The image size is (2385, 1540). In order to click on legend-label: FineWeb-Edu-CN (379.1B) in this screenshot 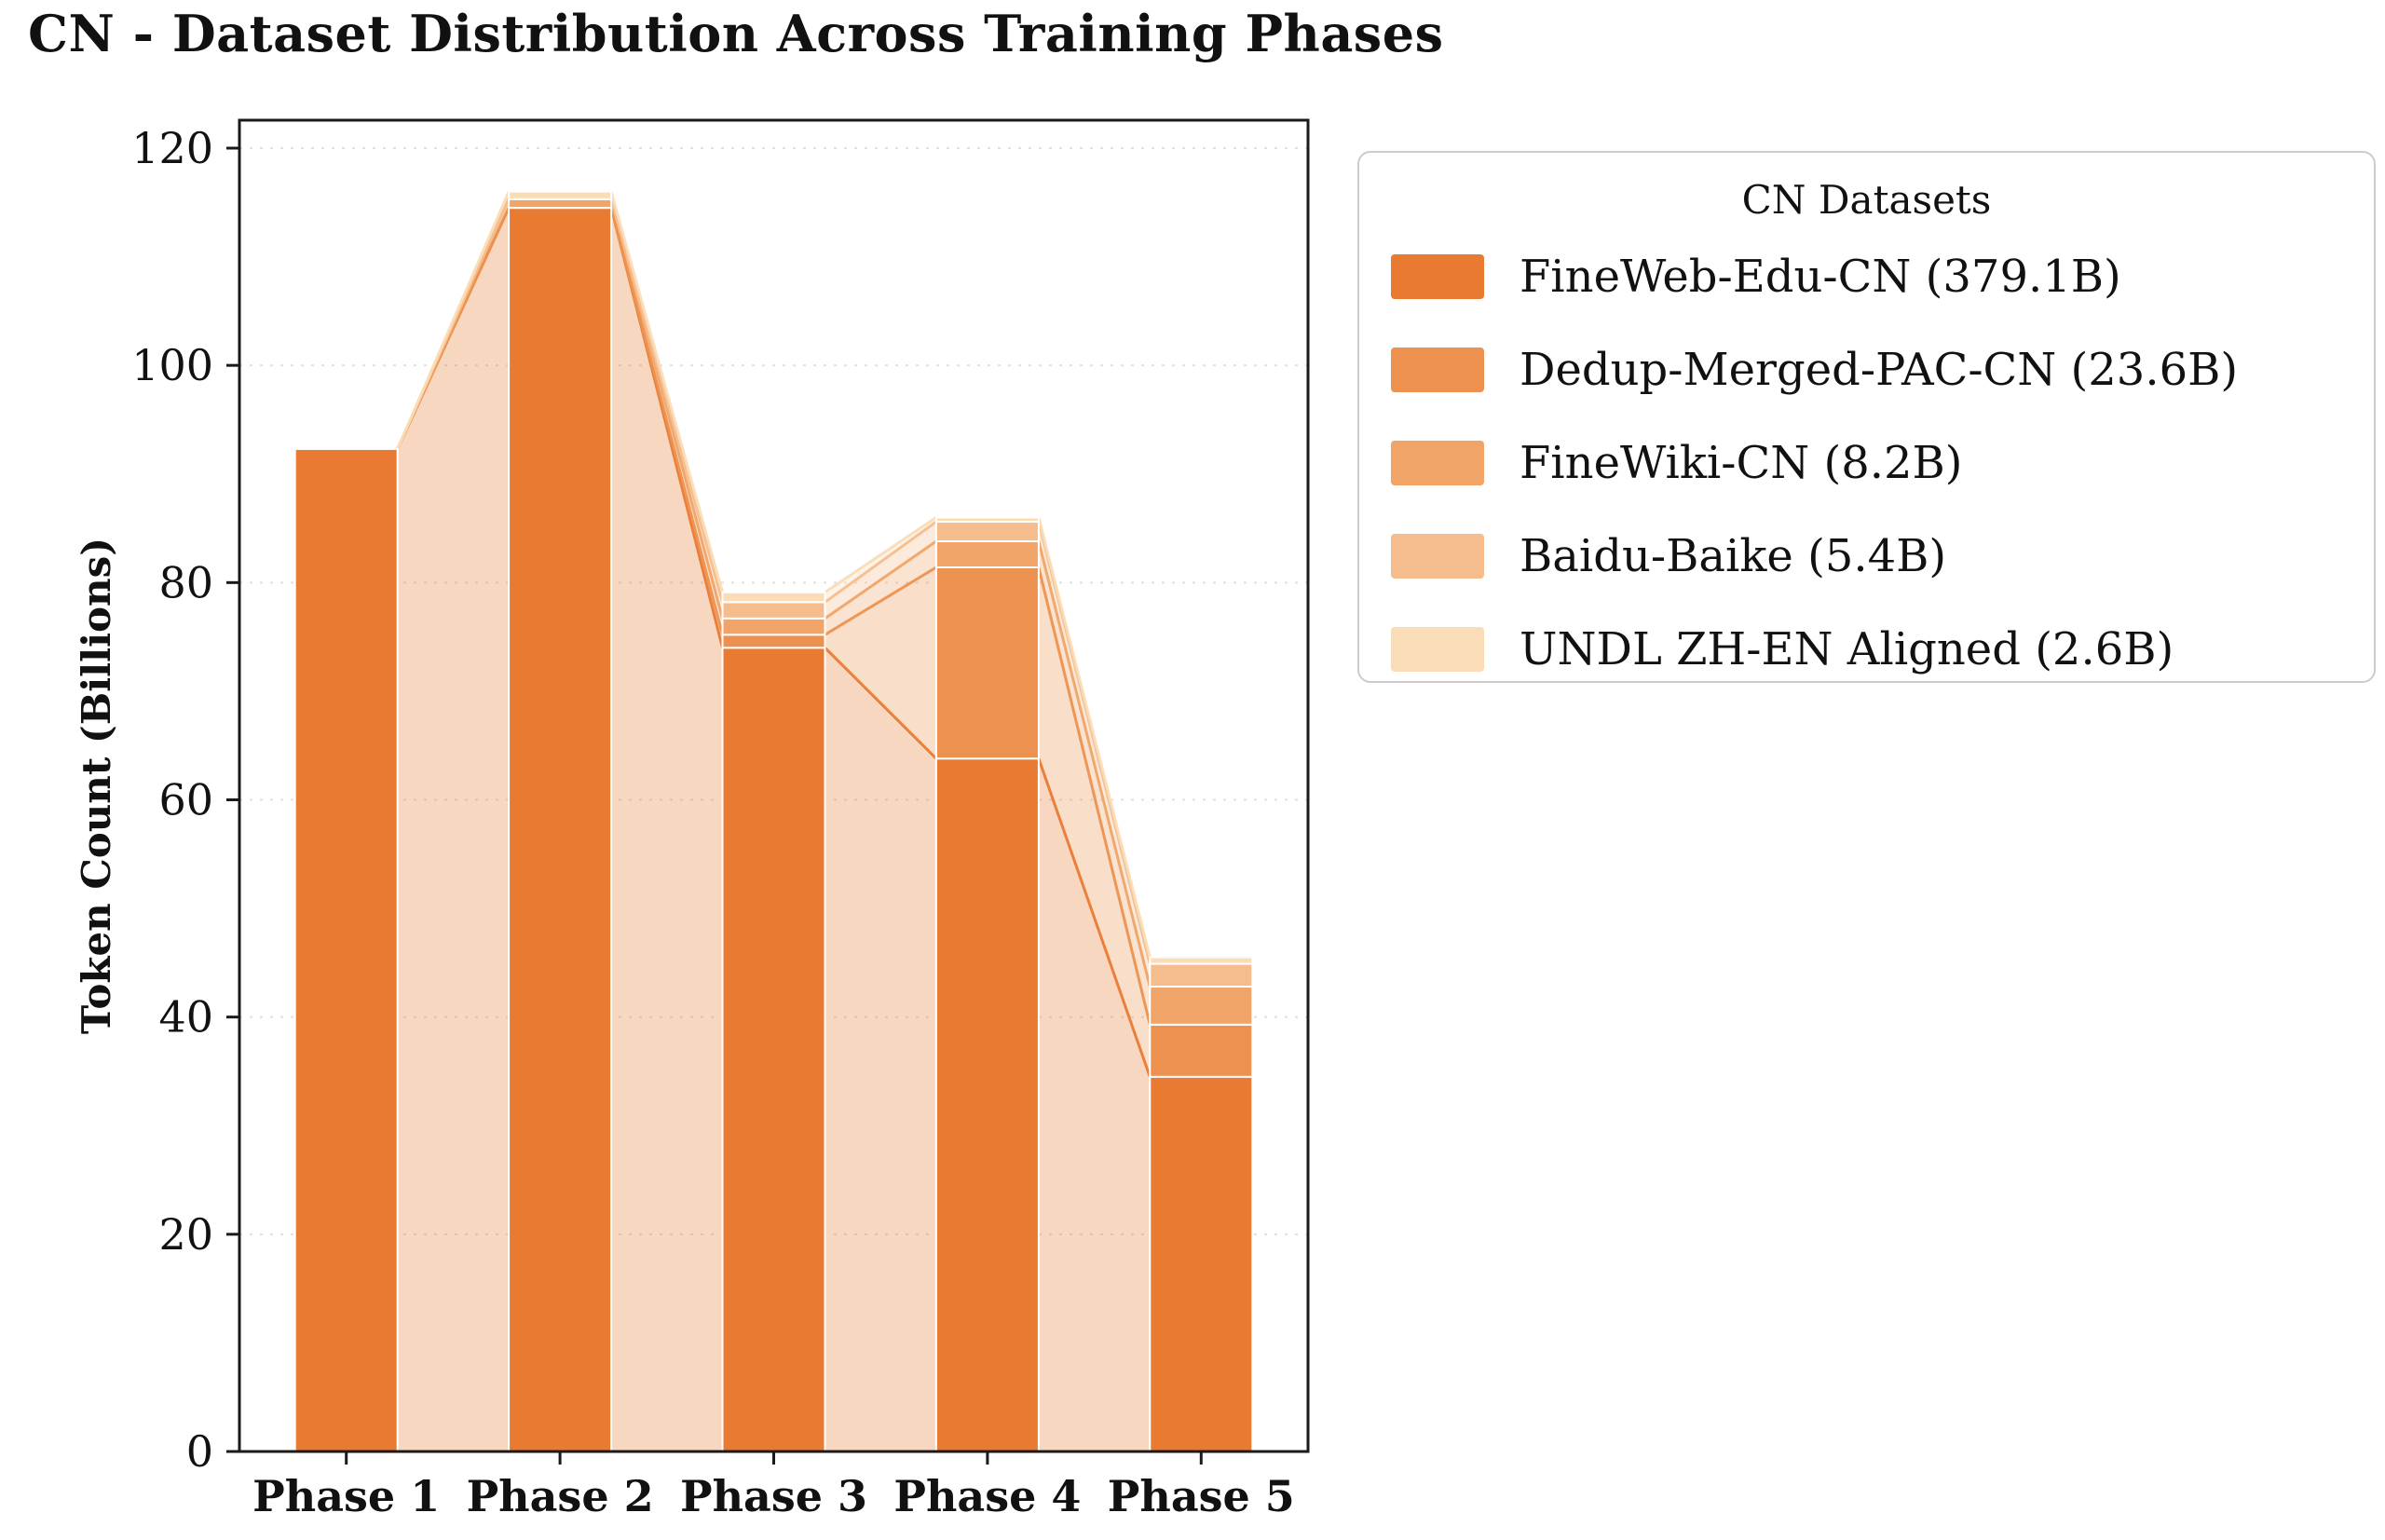, I will do `click(1821, 277)`.